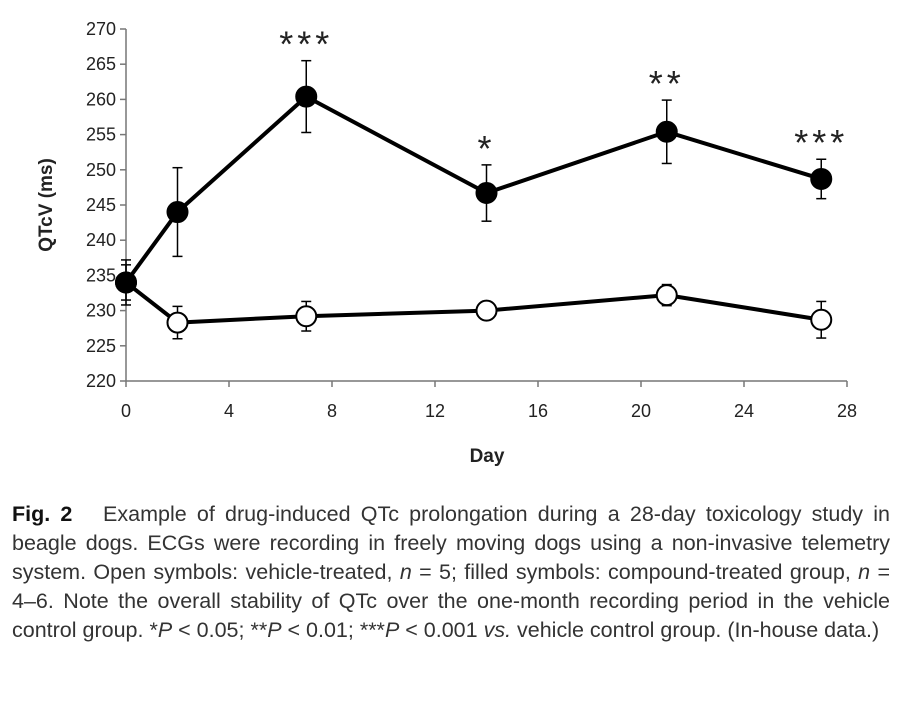 The image size is (900, 718). What do you see at coordinates (435, 411) in the screenshot?
I see `x-tick-label: 12` at bounding box center [435, 411].